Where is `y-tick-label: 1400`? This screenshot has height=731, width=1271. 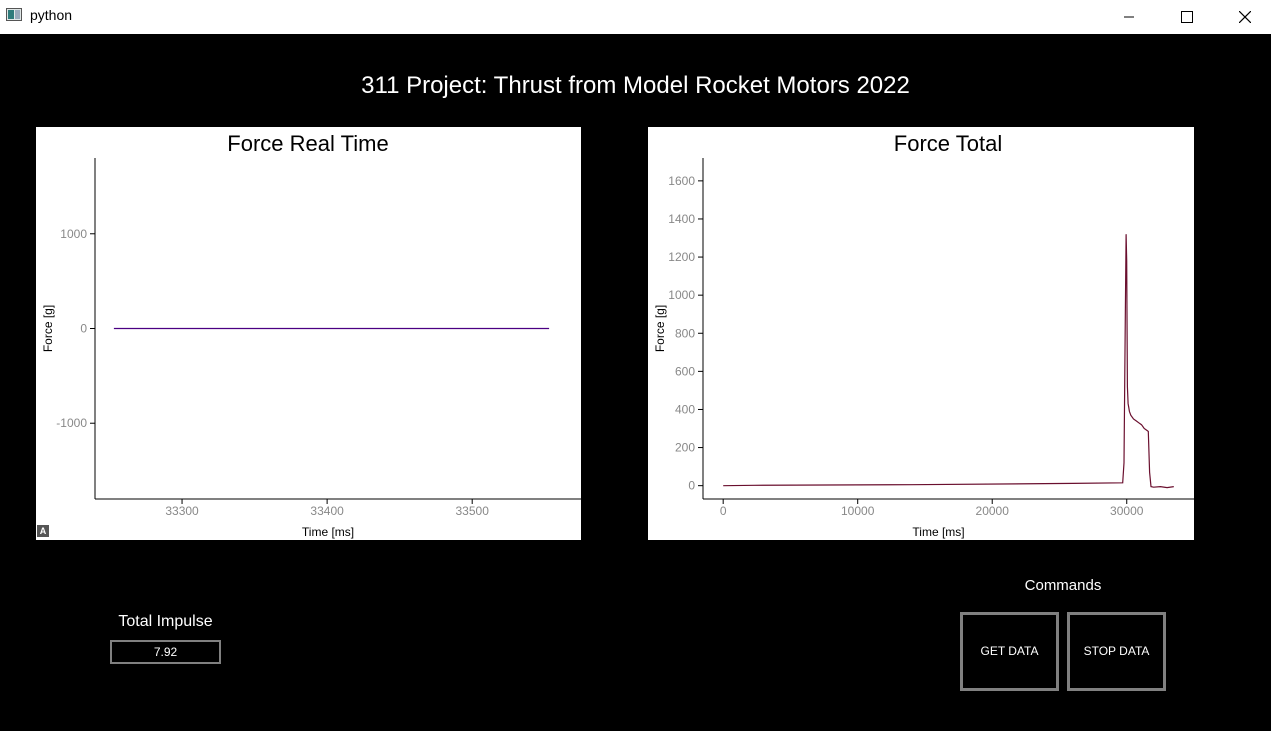
y-tick-label: 1400 is located at coordinates (681, 219).